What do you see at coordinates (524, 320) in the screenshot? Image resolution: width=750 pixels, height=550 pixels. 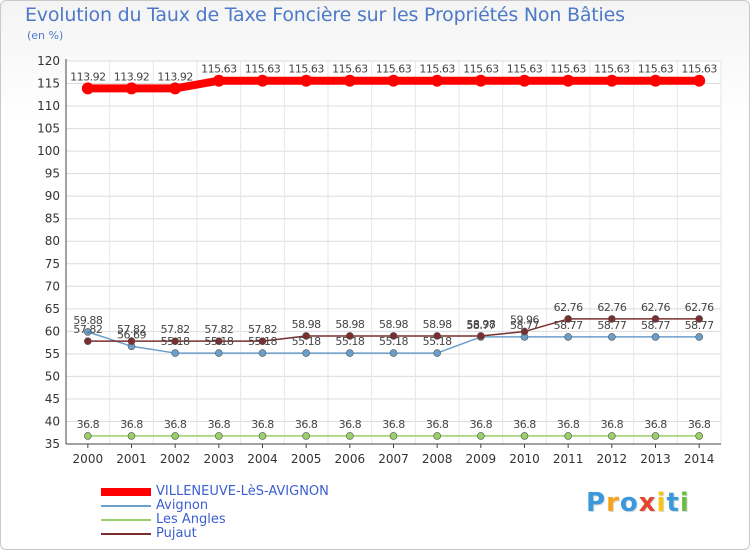 I see `data-label-pujaut: 59.96` at bounding box center [524, 320].